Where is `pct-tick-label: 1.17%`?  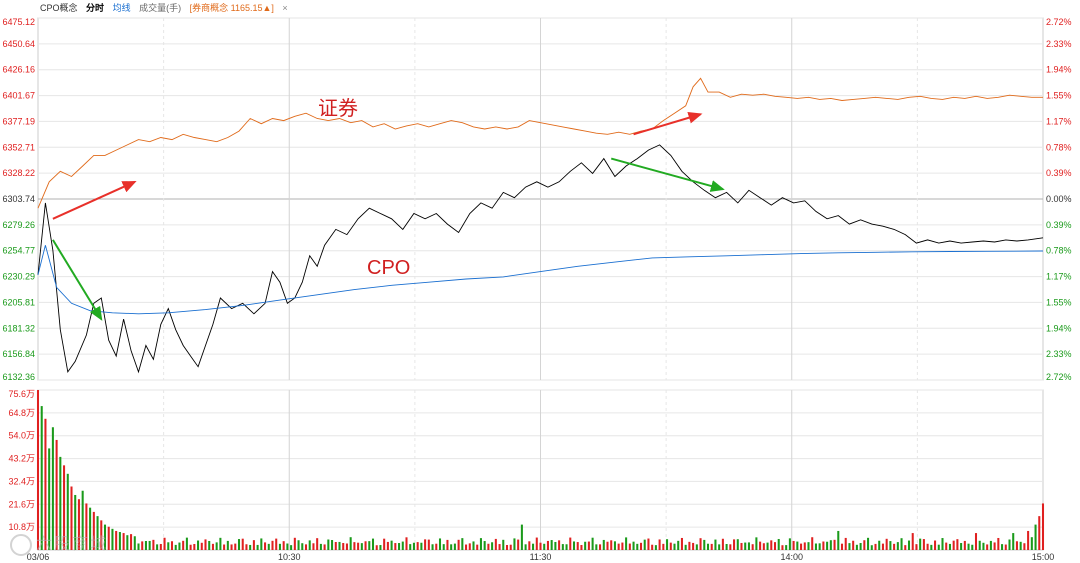 pct-tick-label: 1.17% is located at coordinates (1059, 121).